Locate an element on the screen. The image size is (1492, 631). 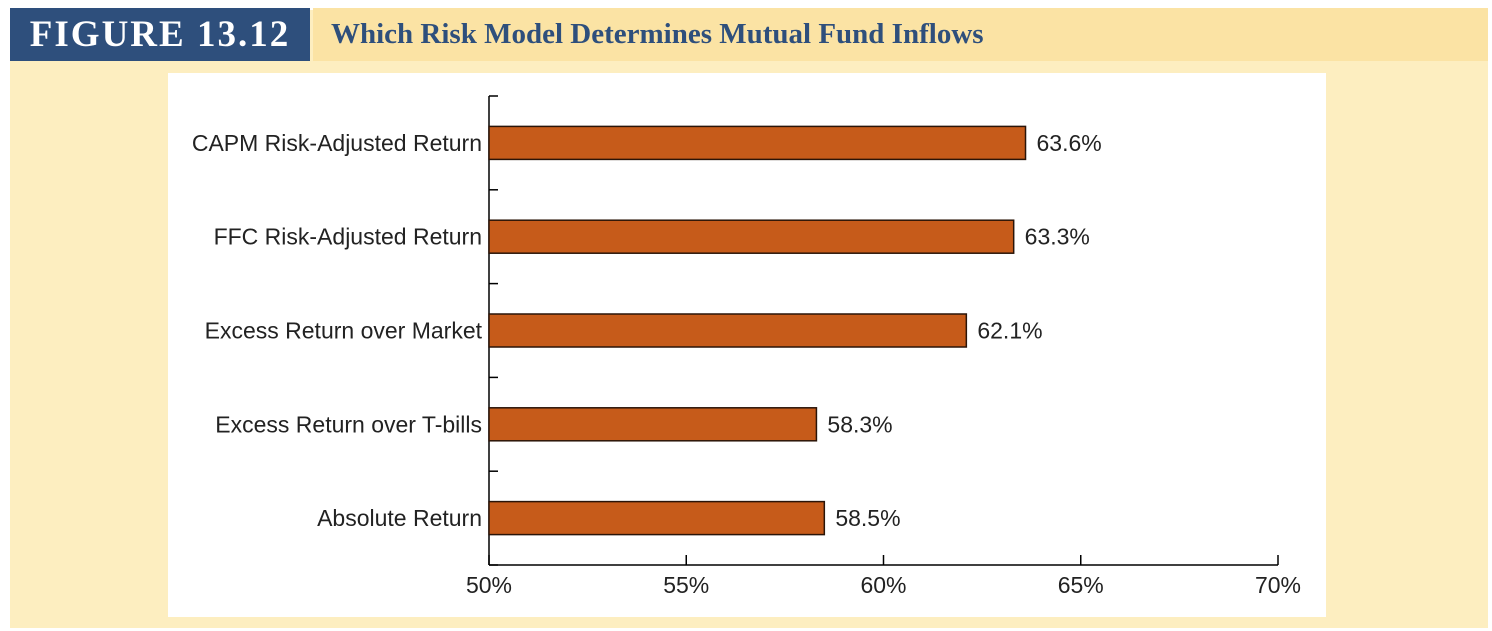
figure-number: FIGURE 13.12 is located at coordinates (160, 34).